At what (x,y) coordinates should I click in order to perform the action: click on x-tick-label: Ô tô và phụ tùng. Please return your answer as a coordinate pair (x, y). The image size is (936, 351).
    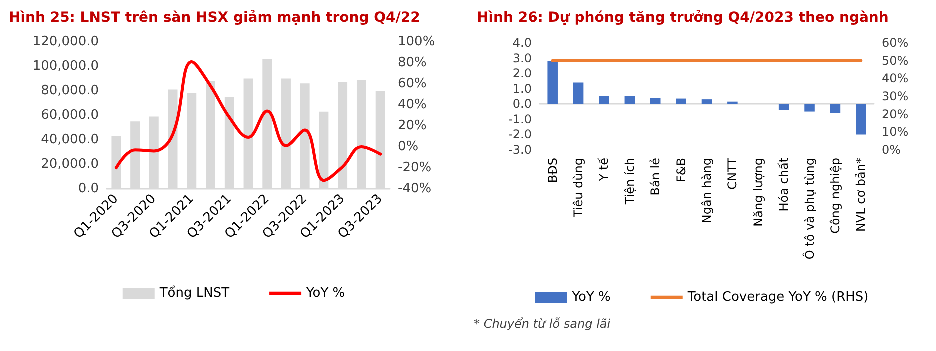
    Looking at the image, I should click on (809, 209).